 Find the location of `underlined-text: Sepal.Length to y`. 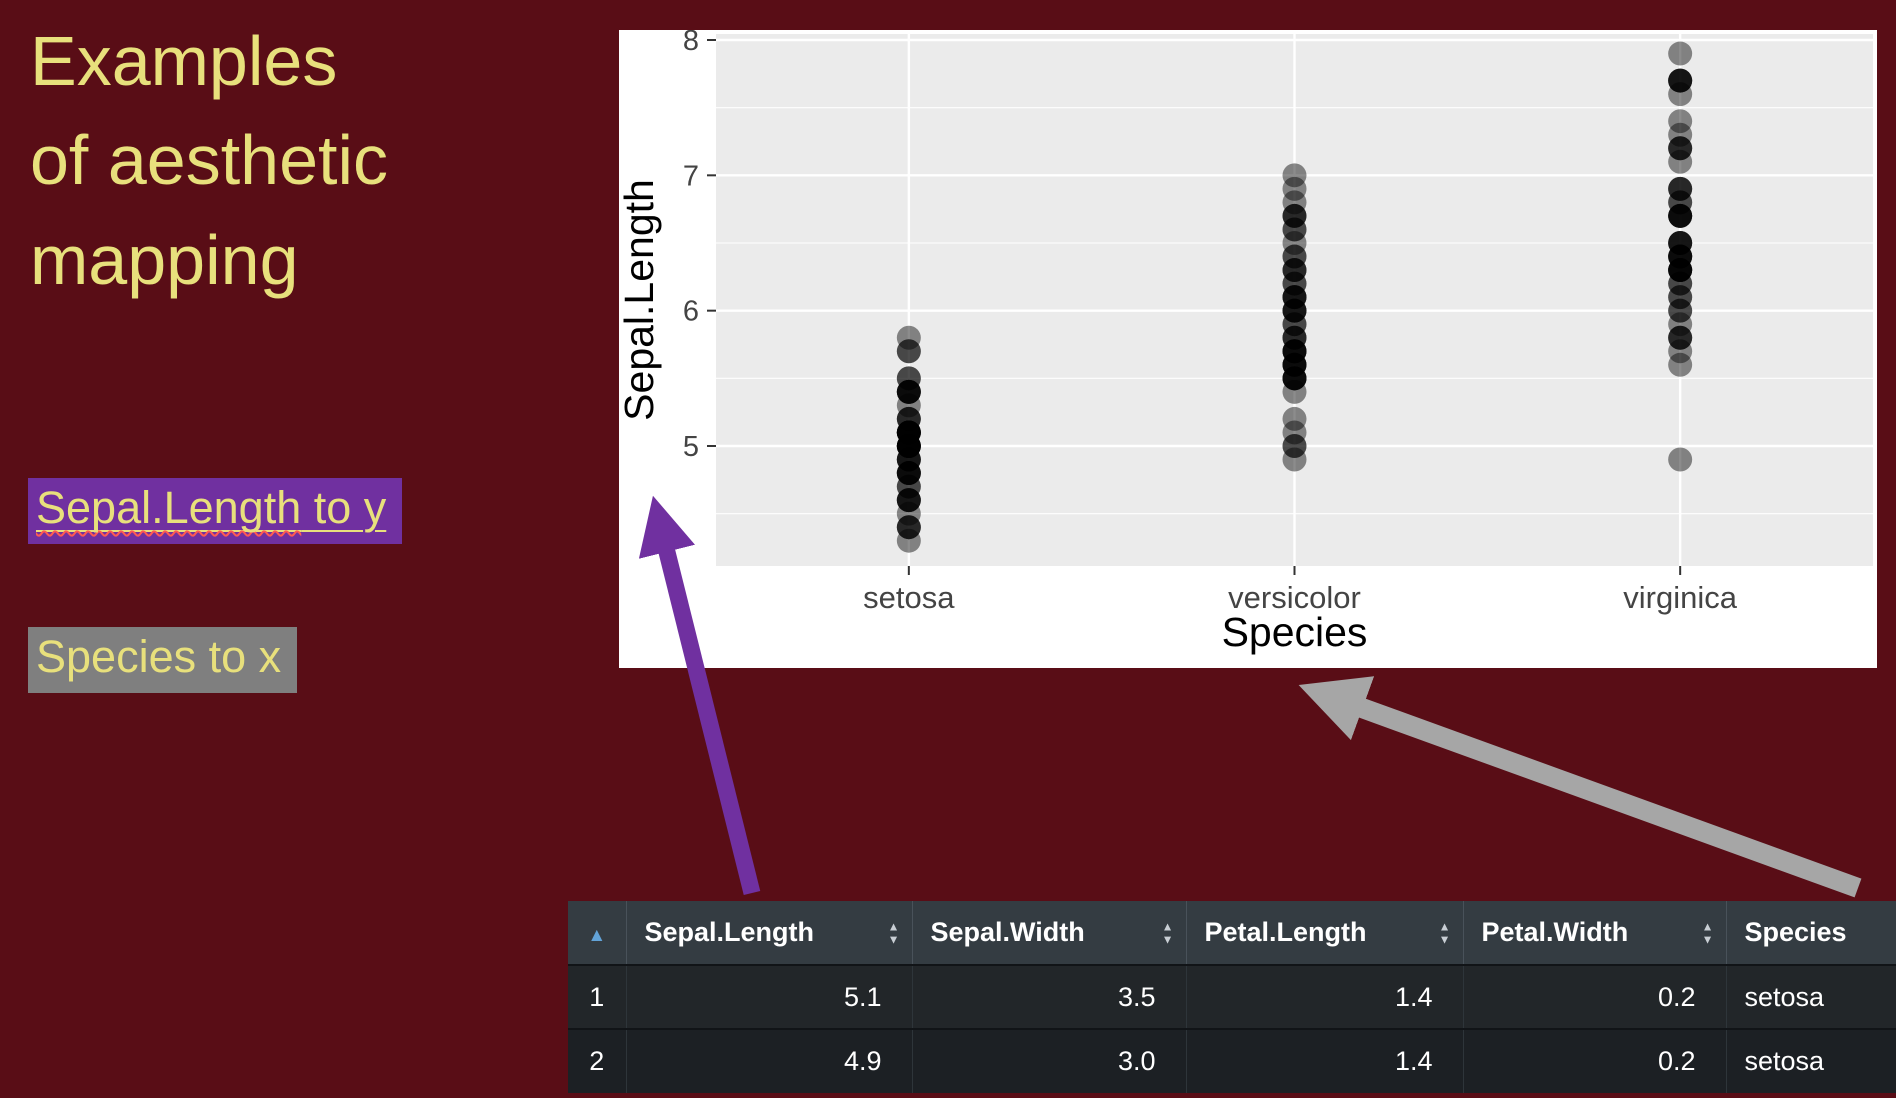

underlined-text: Sepal.Length to y is located at coordinates (211, 507).